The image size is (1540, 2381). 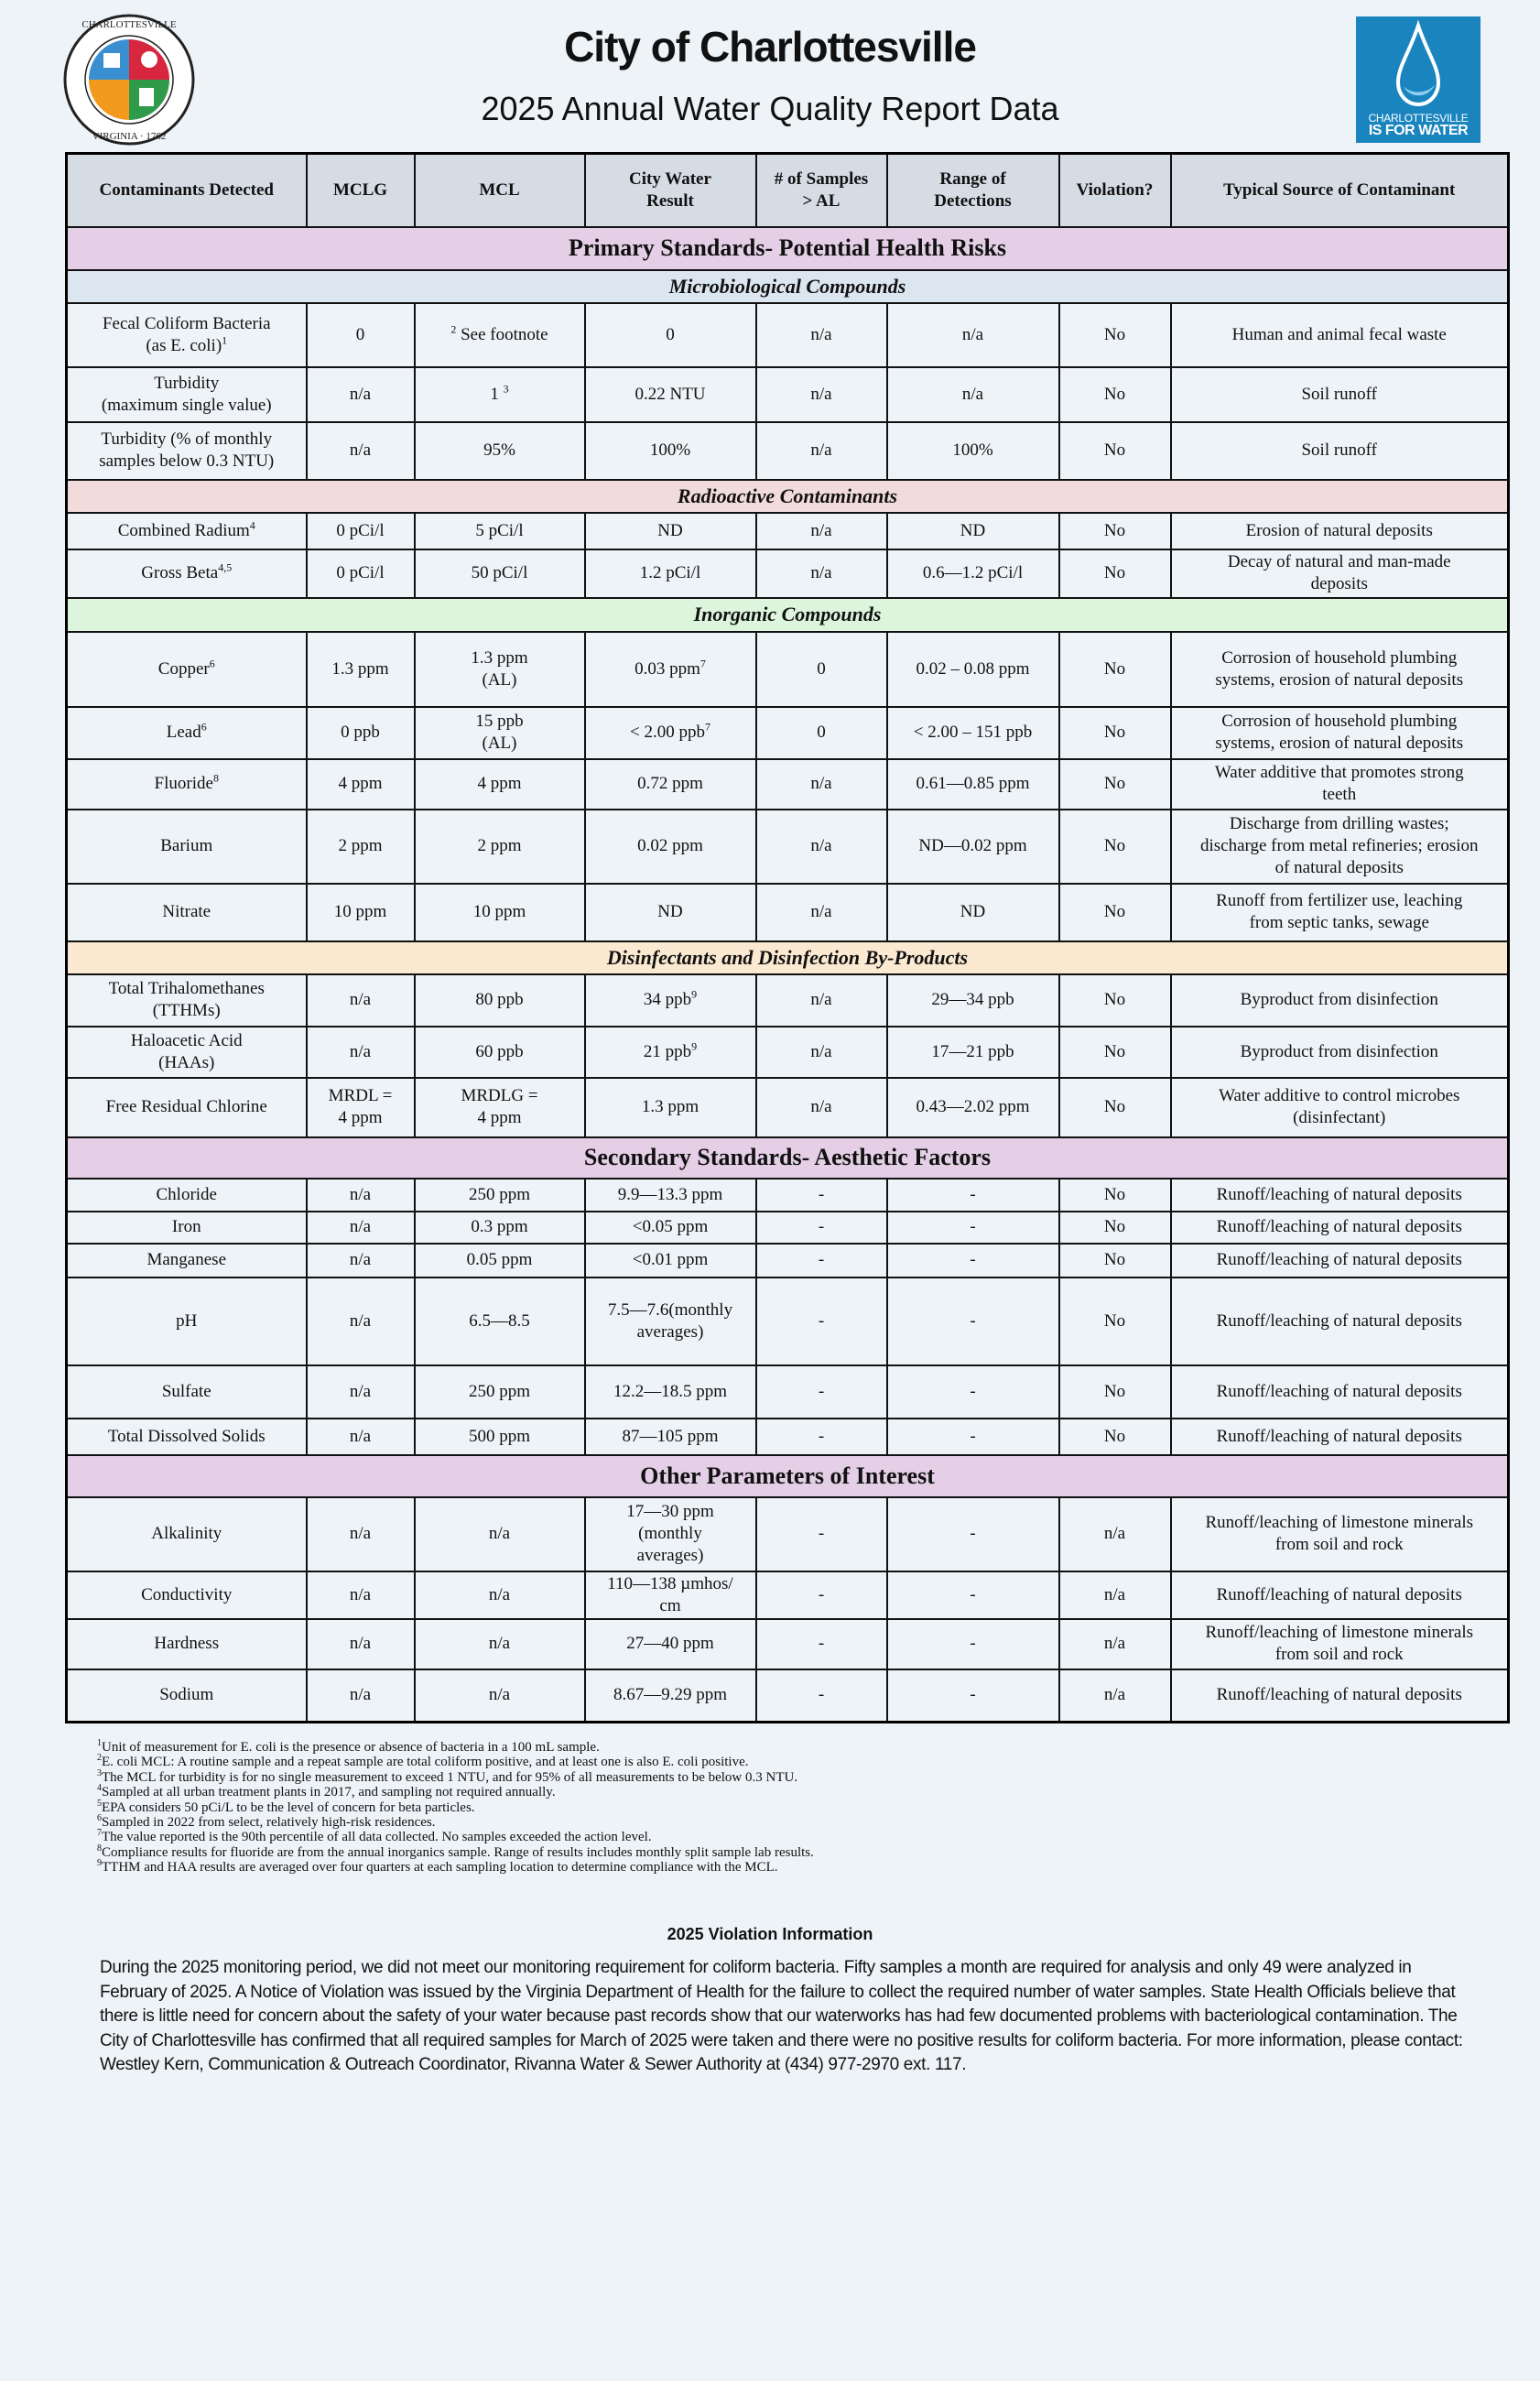 I want to click on table-cell: Free Residual Chlorine, so click(x=186, y=1107).